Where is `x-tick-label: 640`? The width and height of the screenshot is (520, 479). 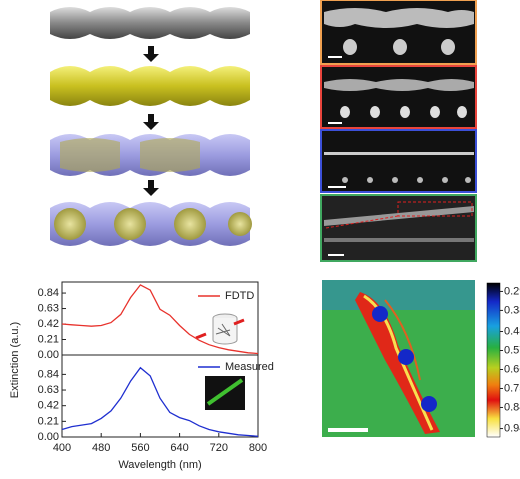
x-tick-label: 640 is located at coordinates (179, 448).